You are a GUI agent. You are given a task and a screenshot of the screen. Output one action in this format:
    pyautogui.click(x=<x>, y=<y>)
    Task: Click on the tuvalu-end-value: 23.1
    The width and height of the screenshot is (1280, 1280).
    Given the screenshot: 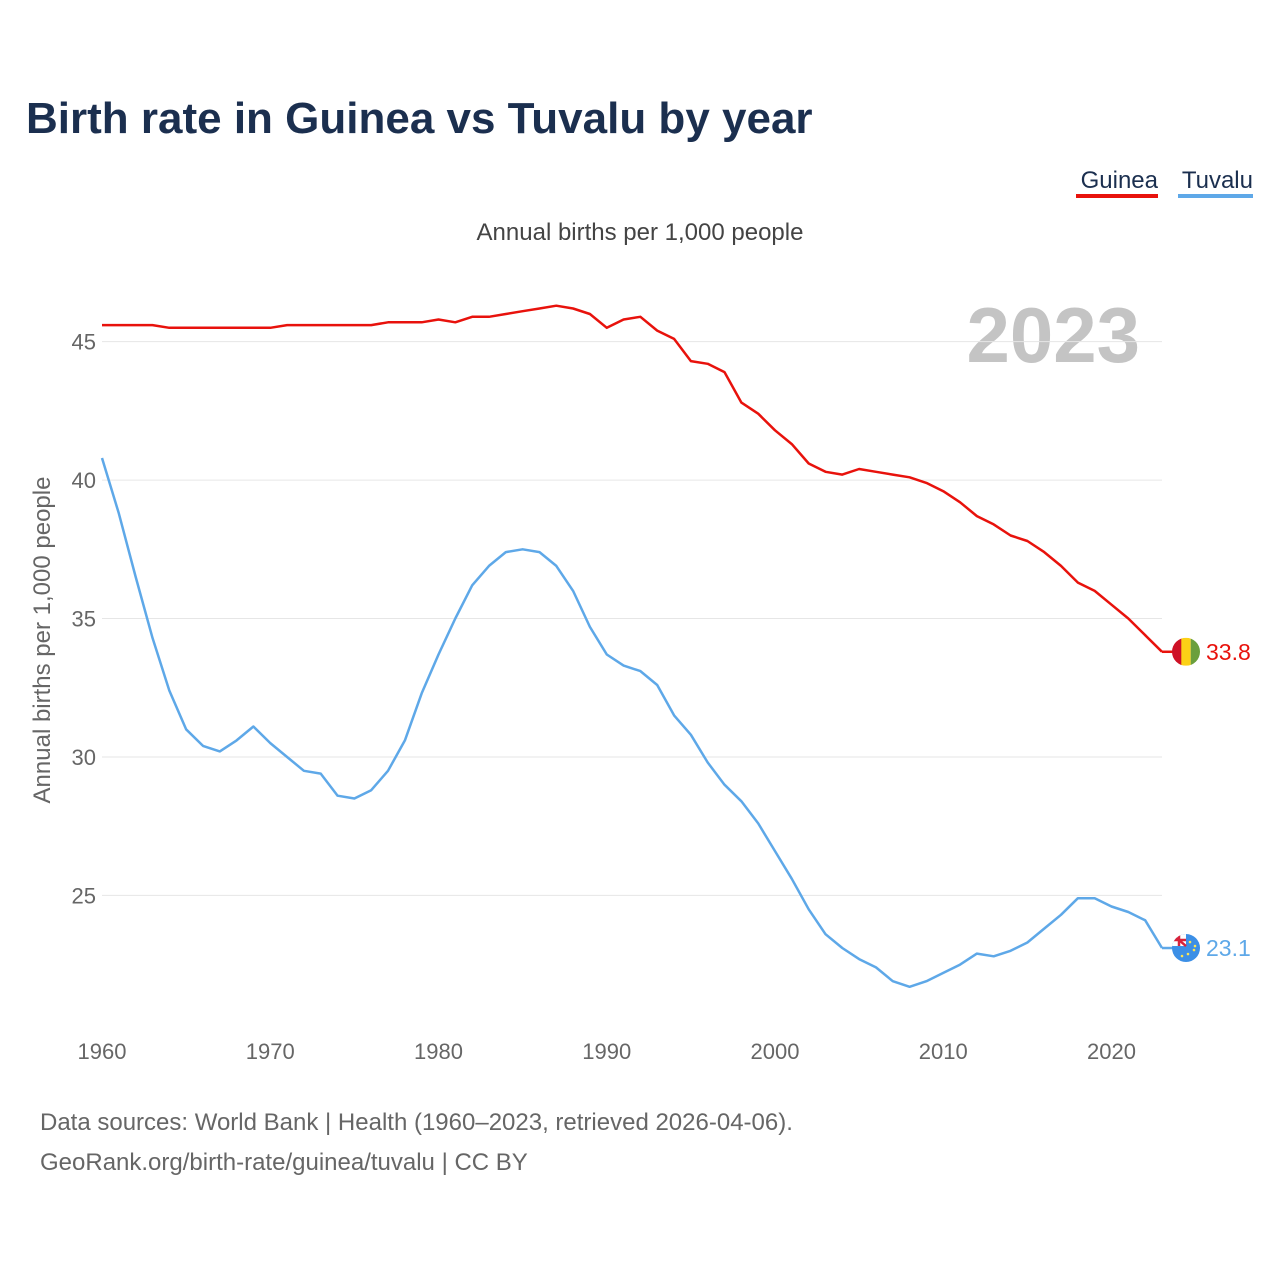 What is the action you would take?
    pyautogui.click(x=1228, y=948)
    